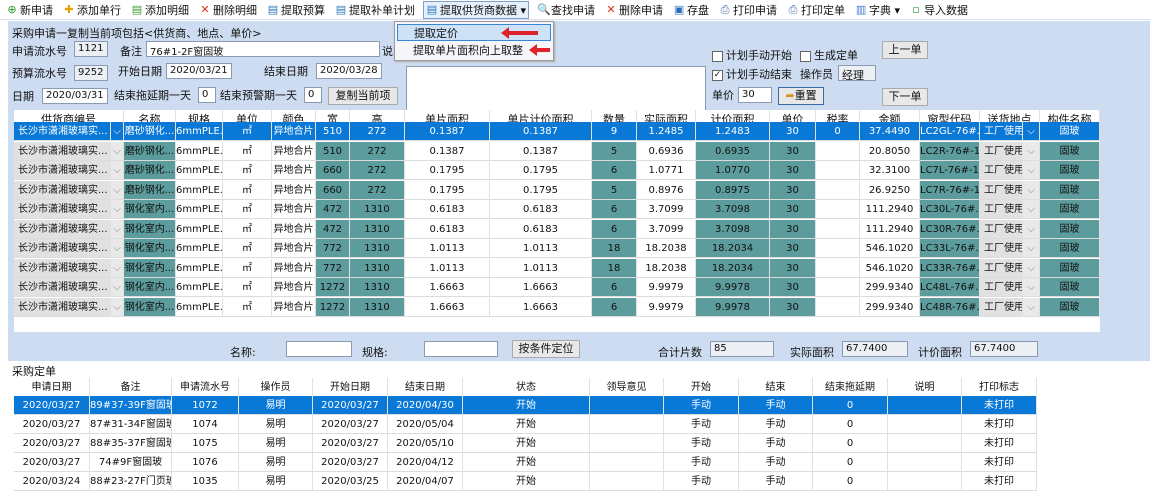  What do you see at coordinates (733, 268) in the screenshot?
I see `cell-priced-area: 18.2034` at bounding box center [733, 268].